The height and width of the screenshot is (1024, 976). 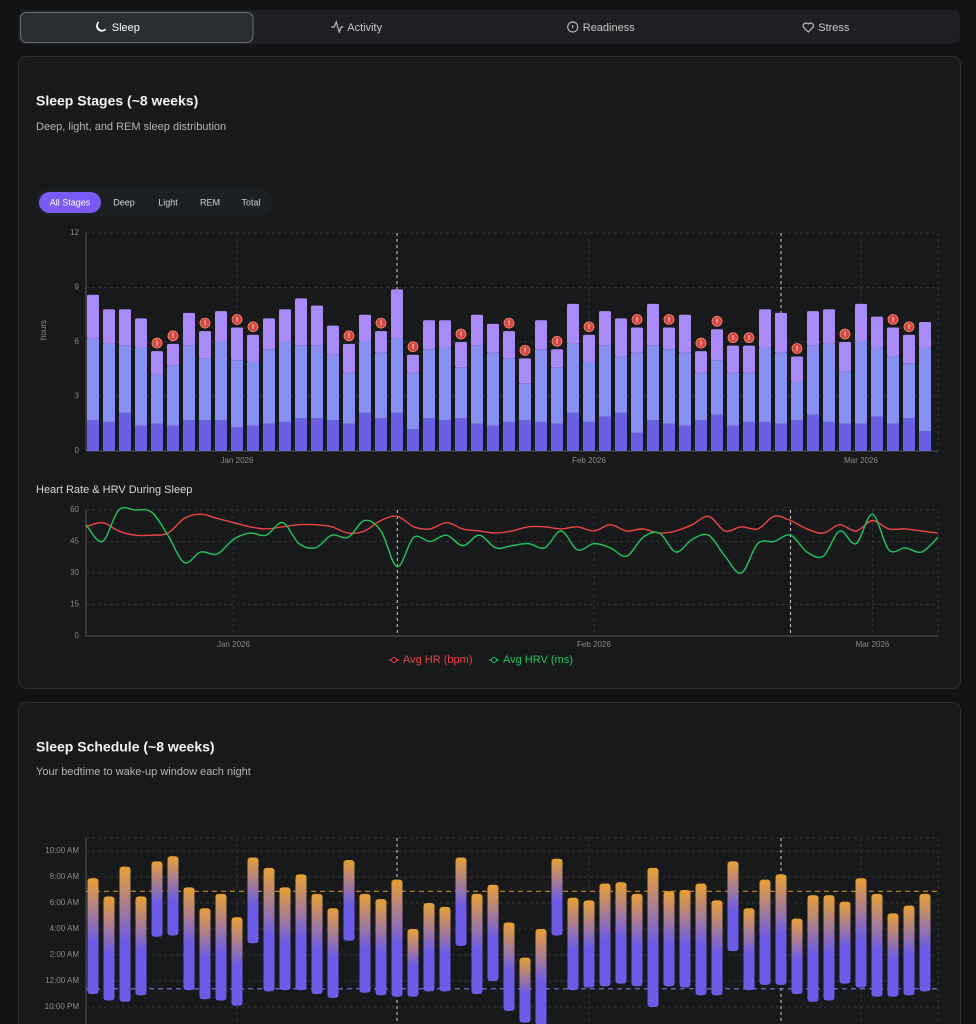 I want to click on filter-label: All Stages, so click(x=70, y=202).